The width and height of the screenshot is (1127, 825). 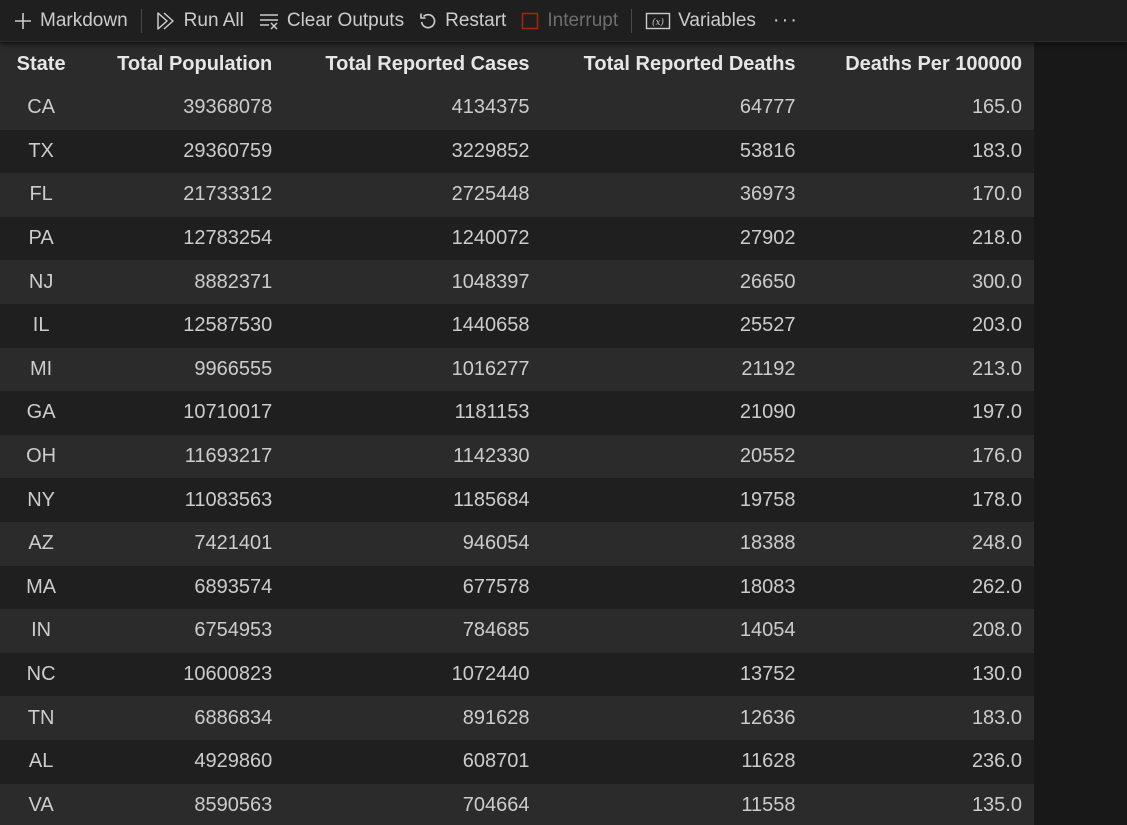 I want to click on cell-deaths-per-100000: 176.0, so click(x=920, y=456).